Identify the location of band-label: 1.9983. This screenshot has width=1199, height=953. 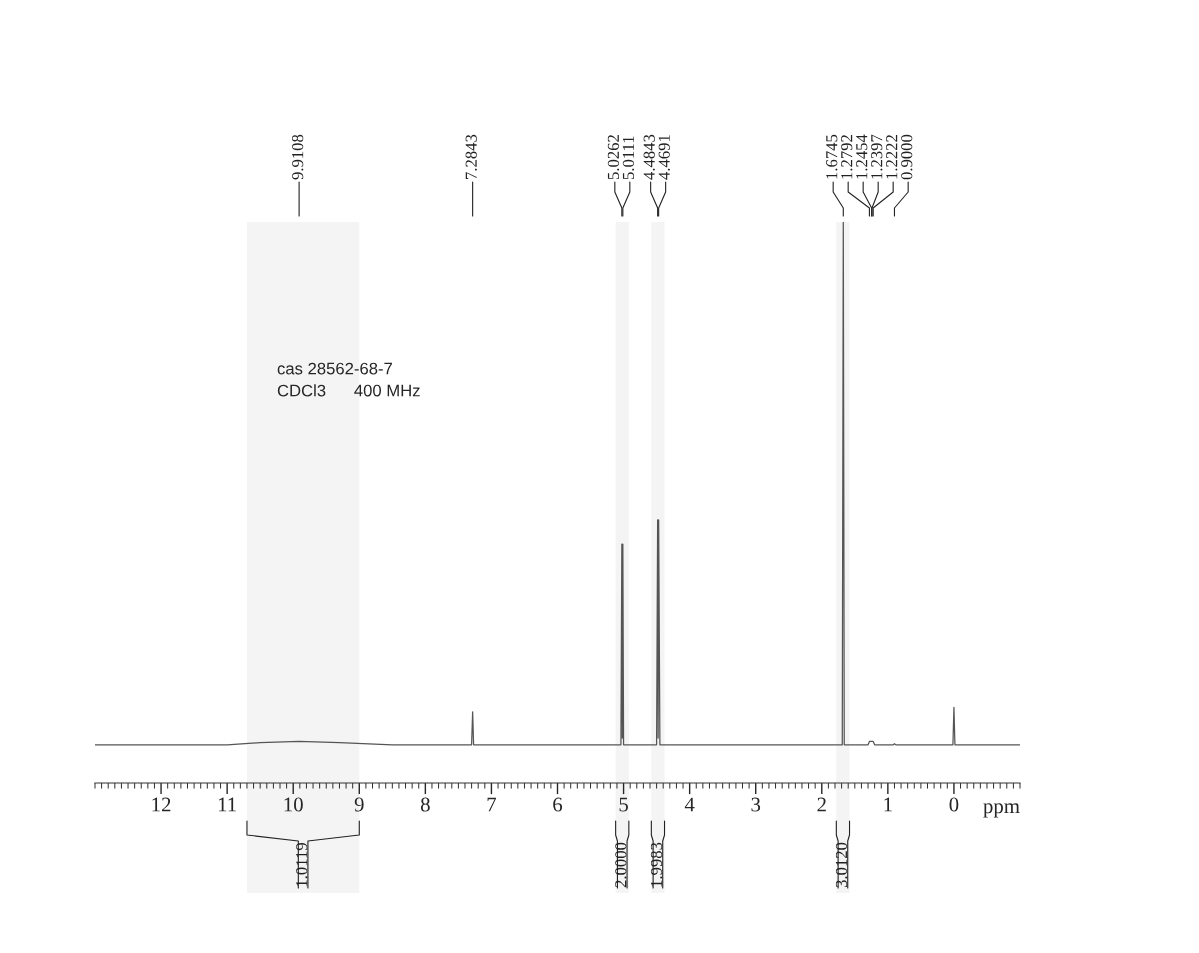
(656, 864).